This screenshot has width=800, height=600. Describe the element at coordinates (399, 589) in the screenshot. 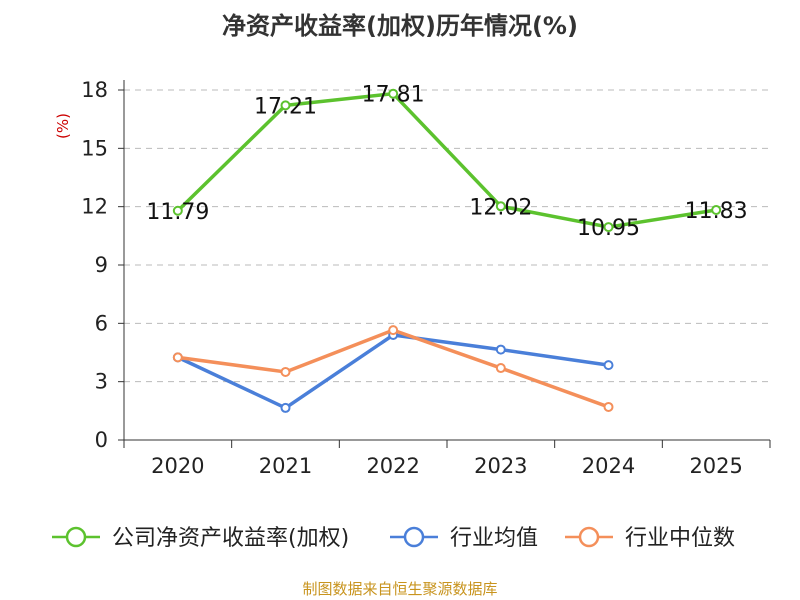

I see `source-note: 制图数据来自恒生聚源数据库` at that location.